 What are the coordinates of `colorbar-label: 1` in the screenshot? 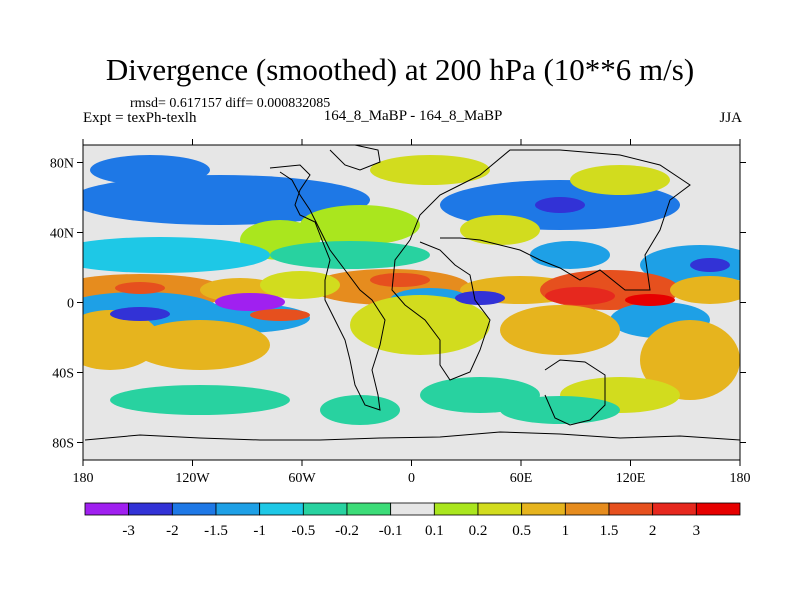 It's located at (566, 531).